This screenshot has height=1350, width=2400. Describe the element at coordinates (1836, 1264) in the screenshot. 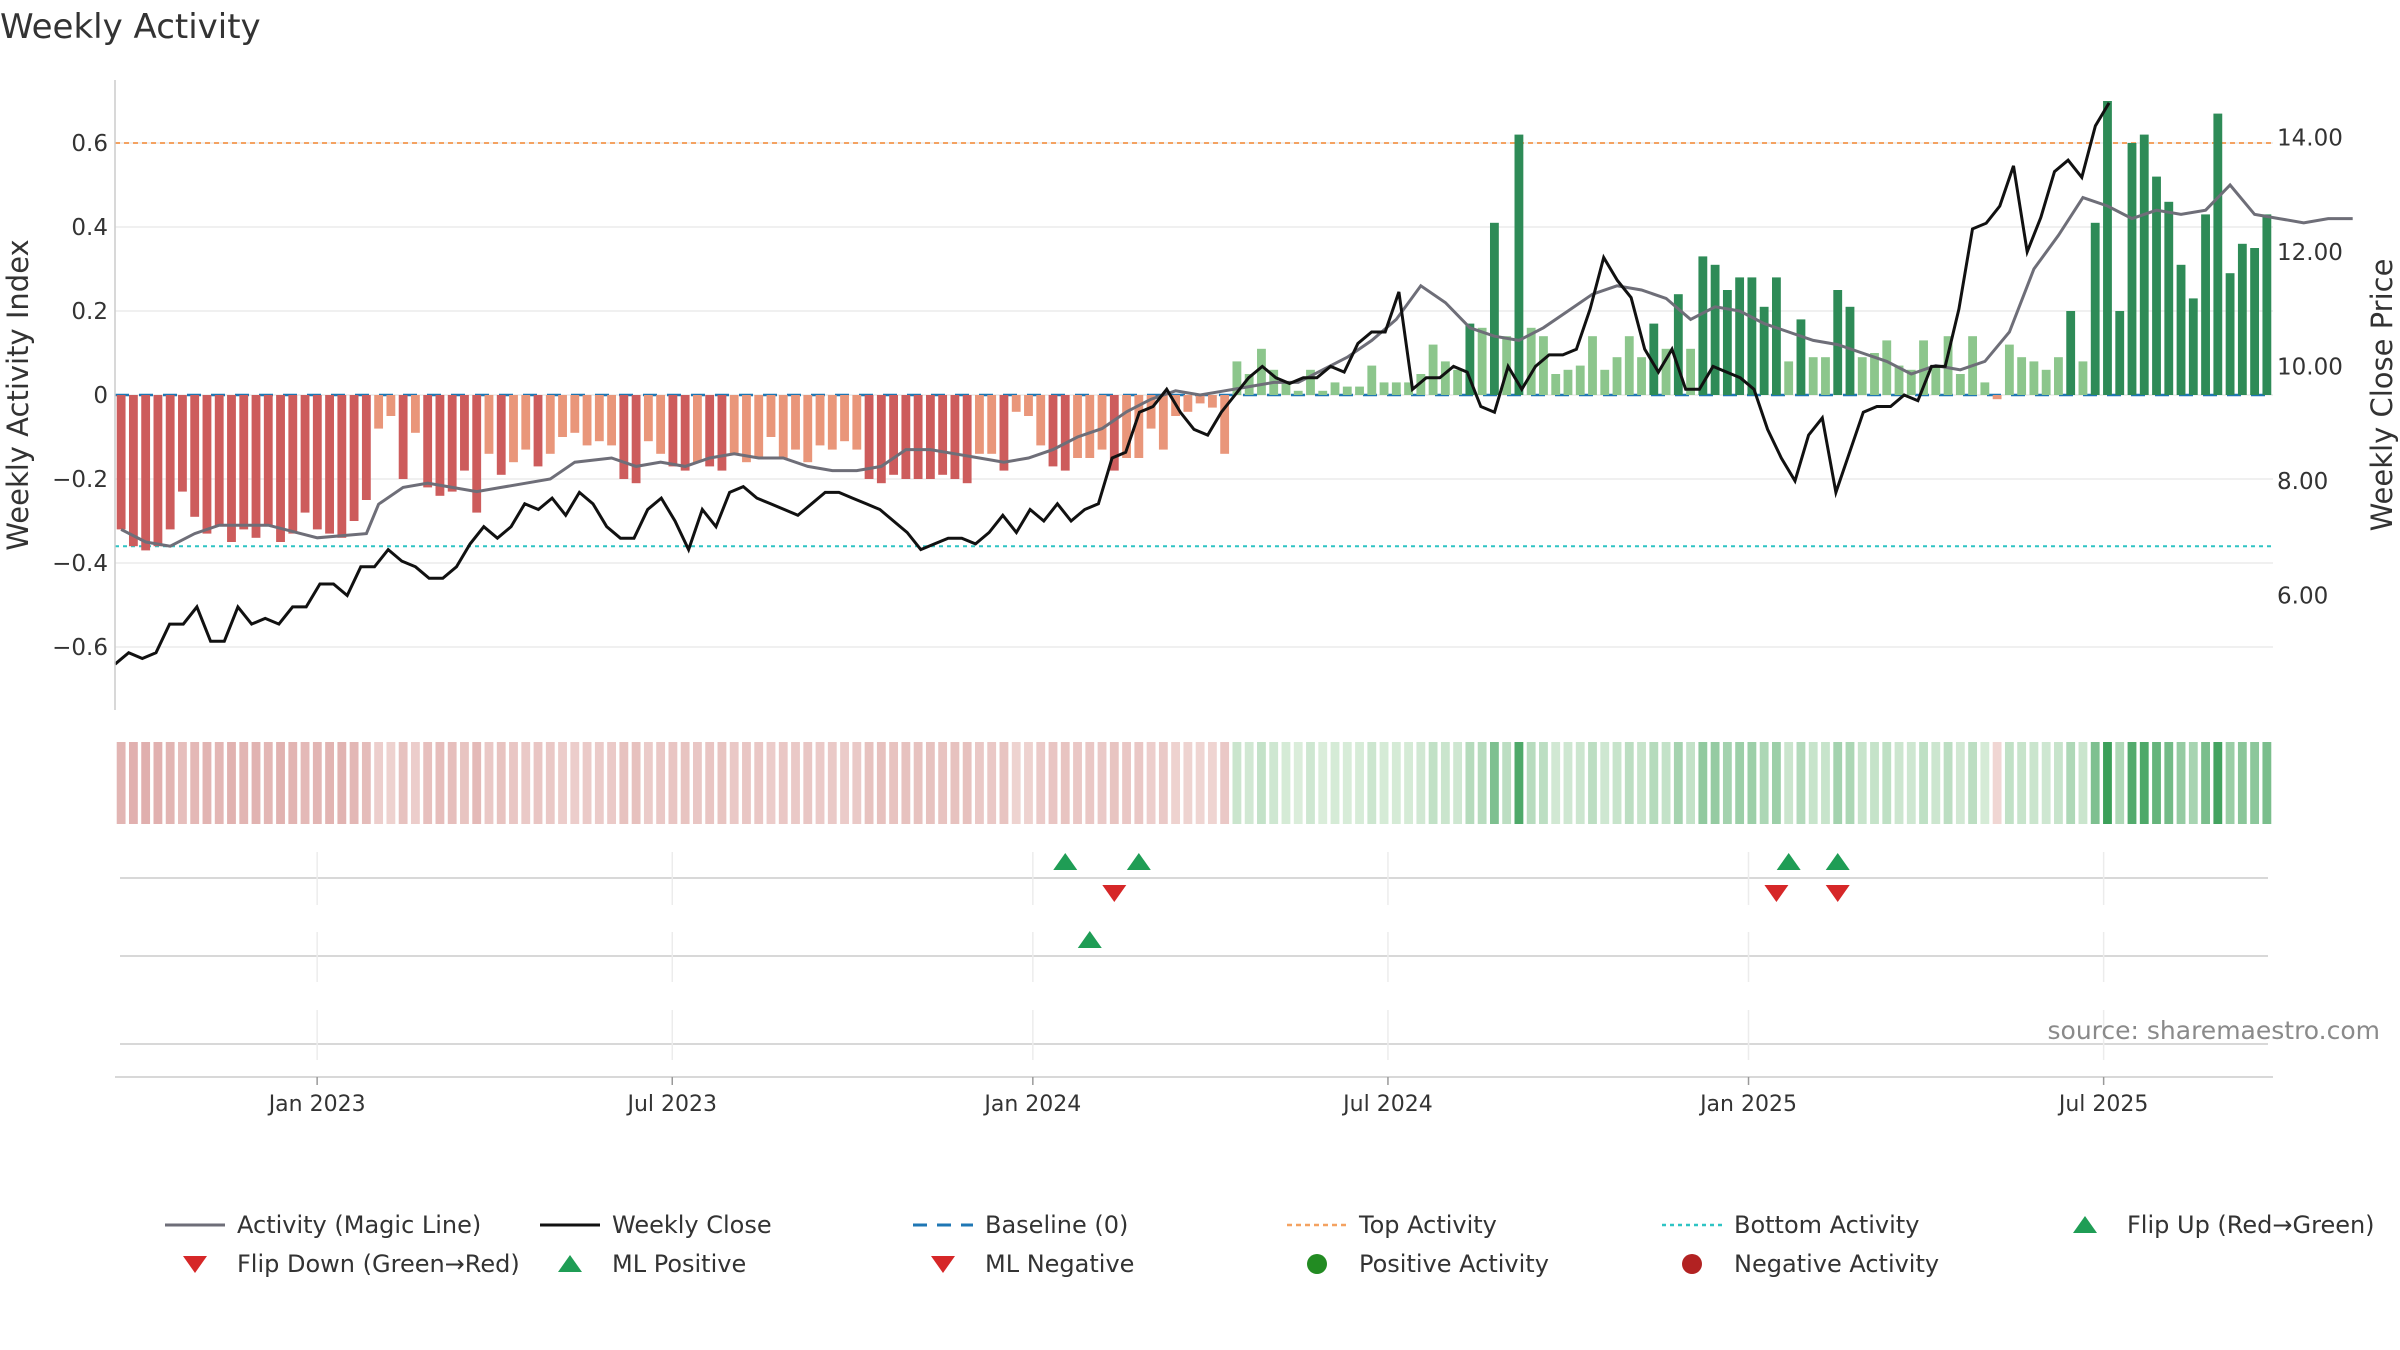

I see `legend-label: Negative Activity` at that location.